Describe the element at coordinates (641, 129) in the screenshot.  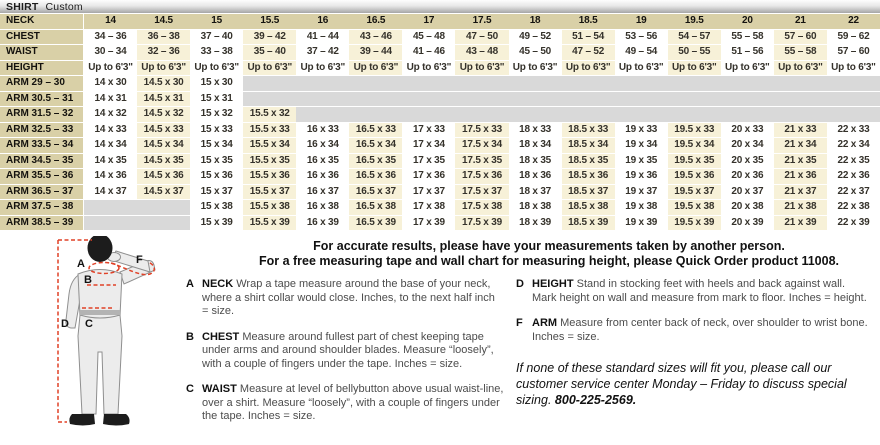
I see `size-cell: 19 x 33` at that location.